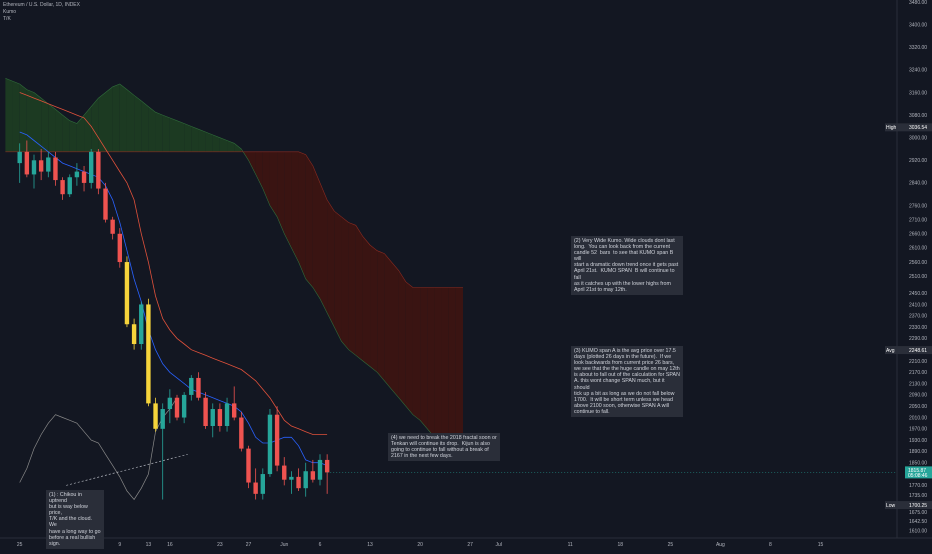 The image size is (932, 554). Describe the element at coordinates (621, 545) in the screenshot. I see `x-tick-label: 18` at that location.